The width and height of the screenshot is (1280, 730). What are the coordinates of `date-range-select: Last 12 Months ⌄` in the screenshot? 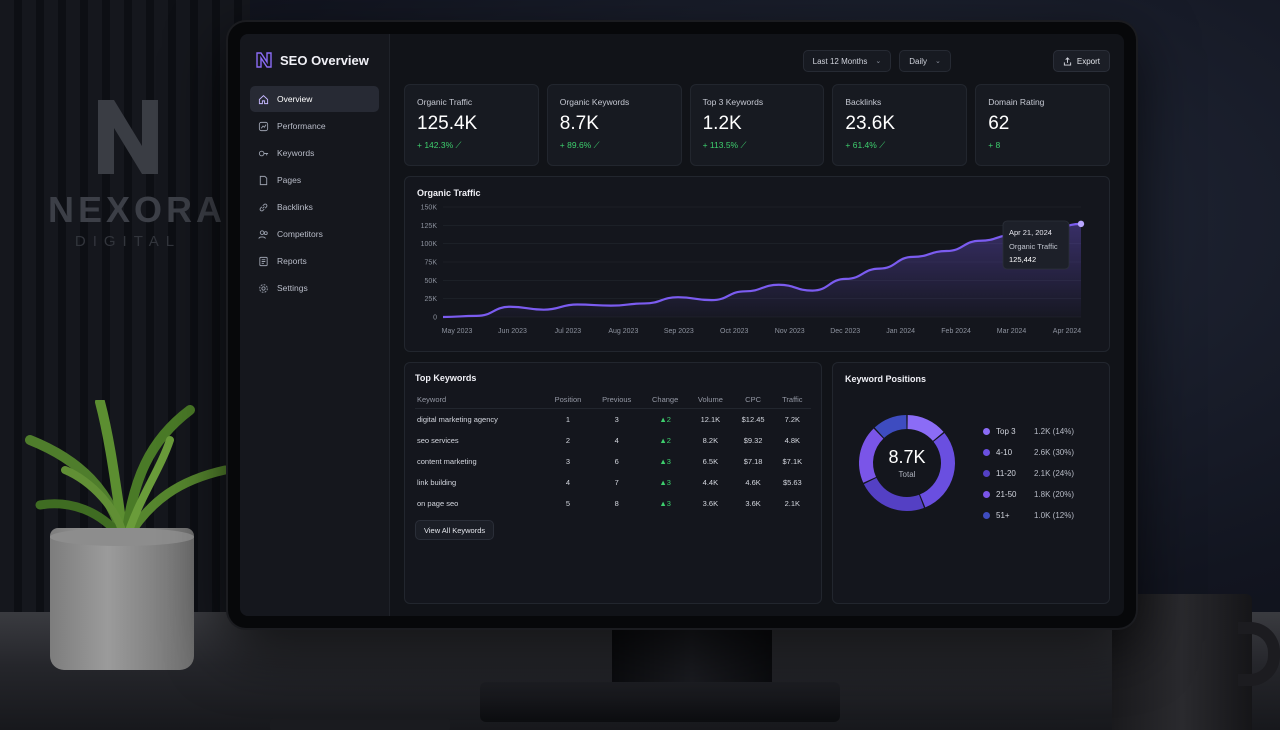 It's located at (847, 61).